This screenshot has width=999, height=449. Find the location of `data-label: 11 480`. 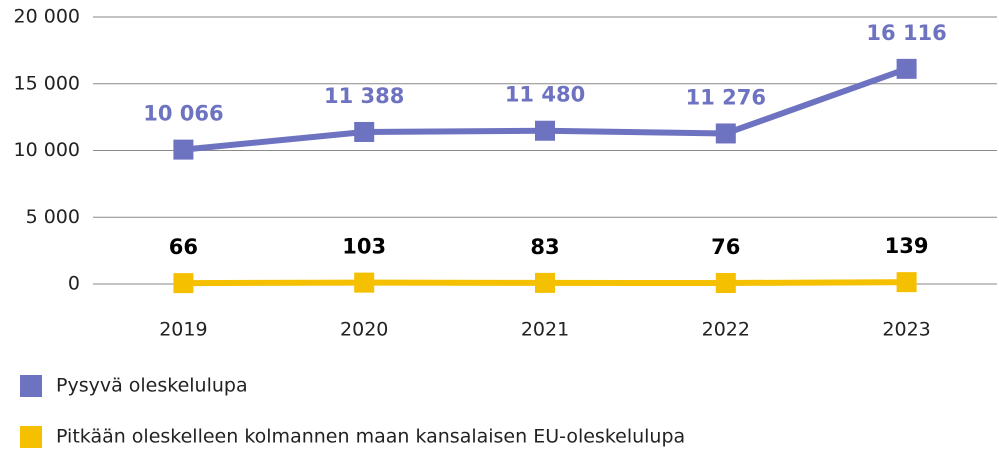

data-label: 11 480 is located at coordinates (545, 95).